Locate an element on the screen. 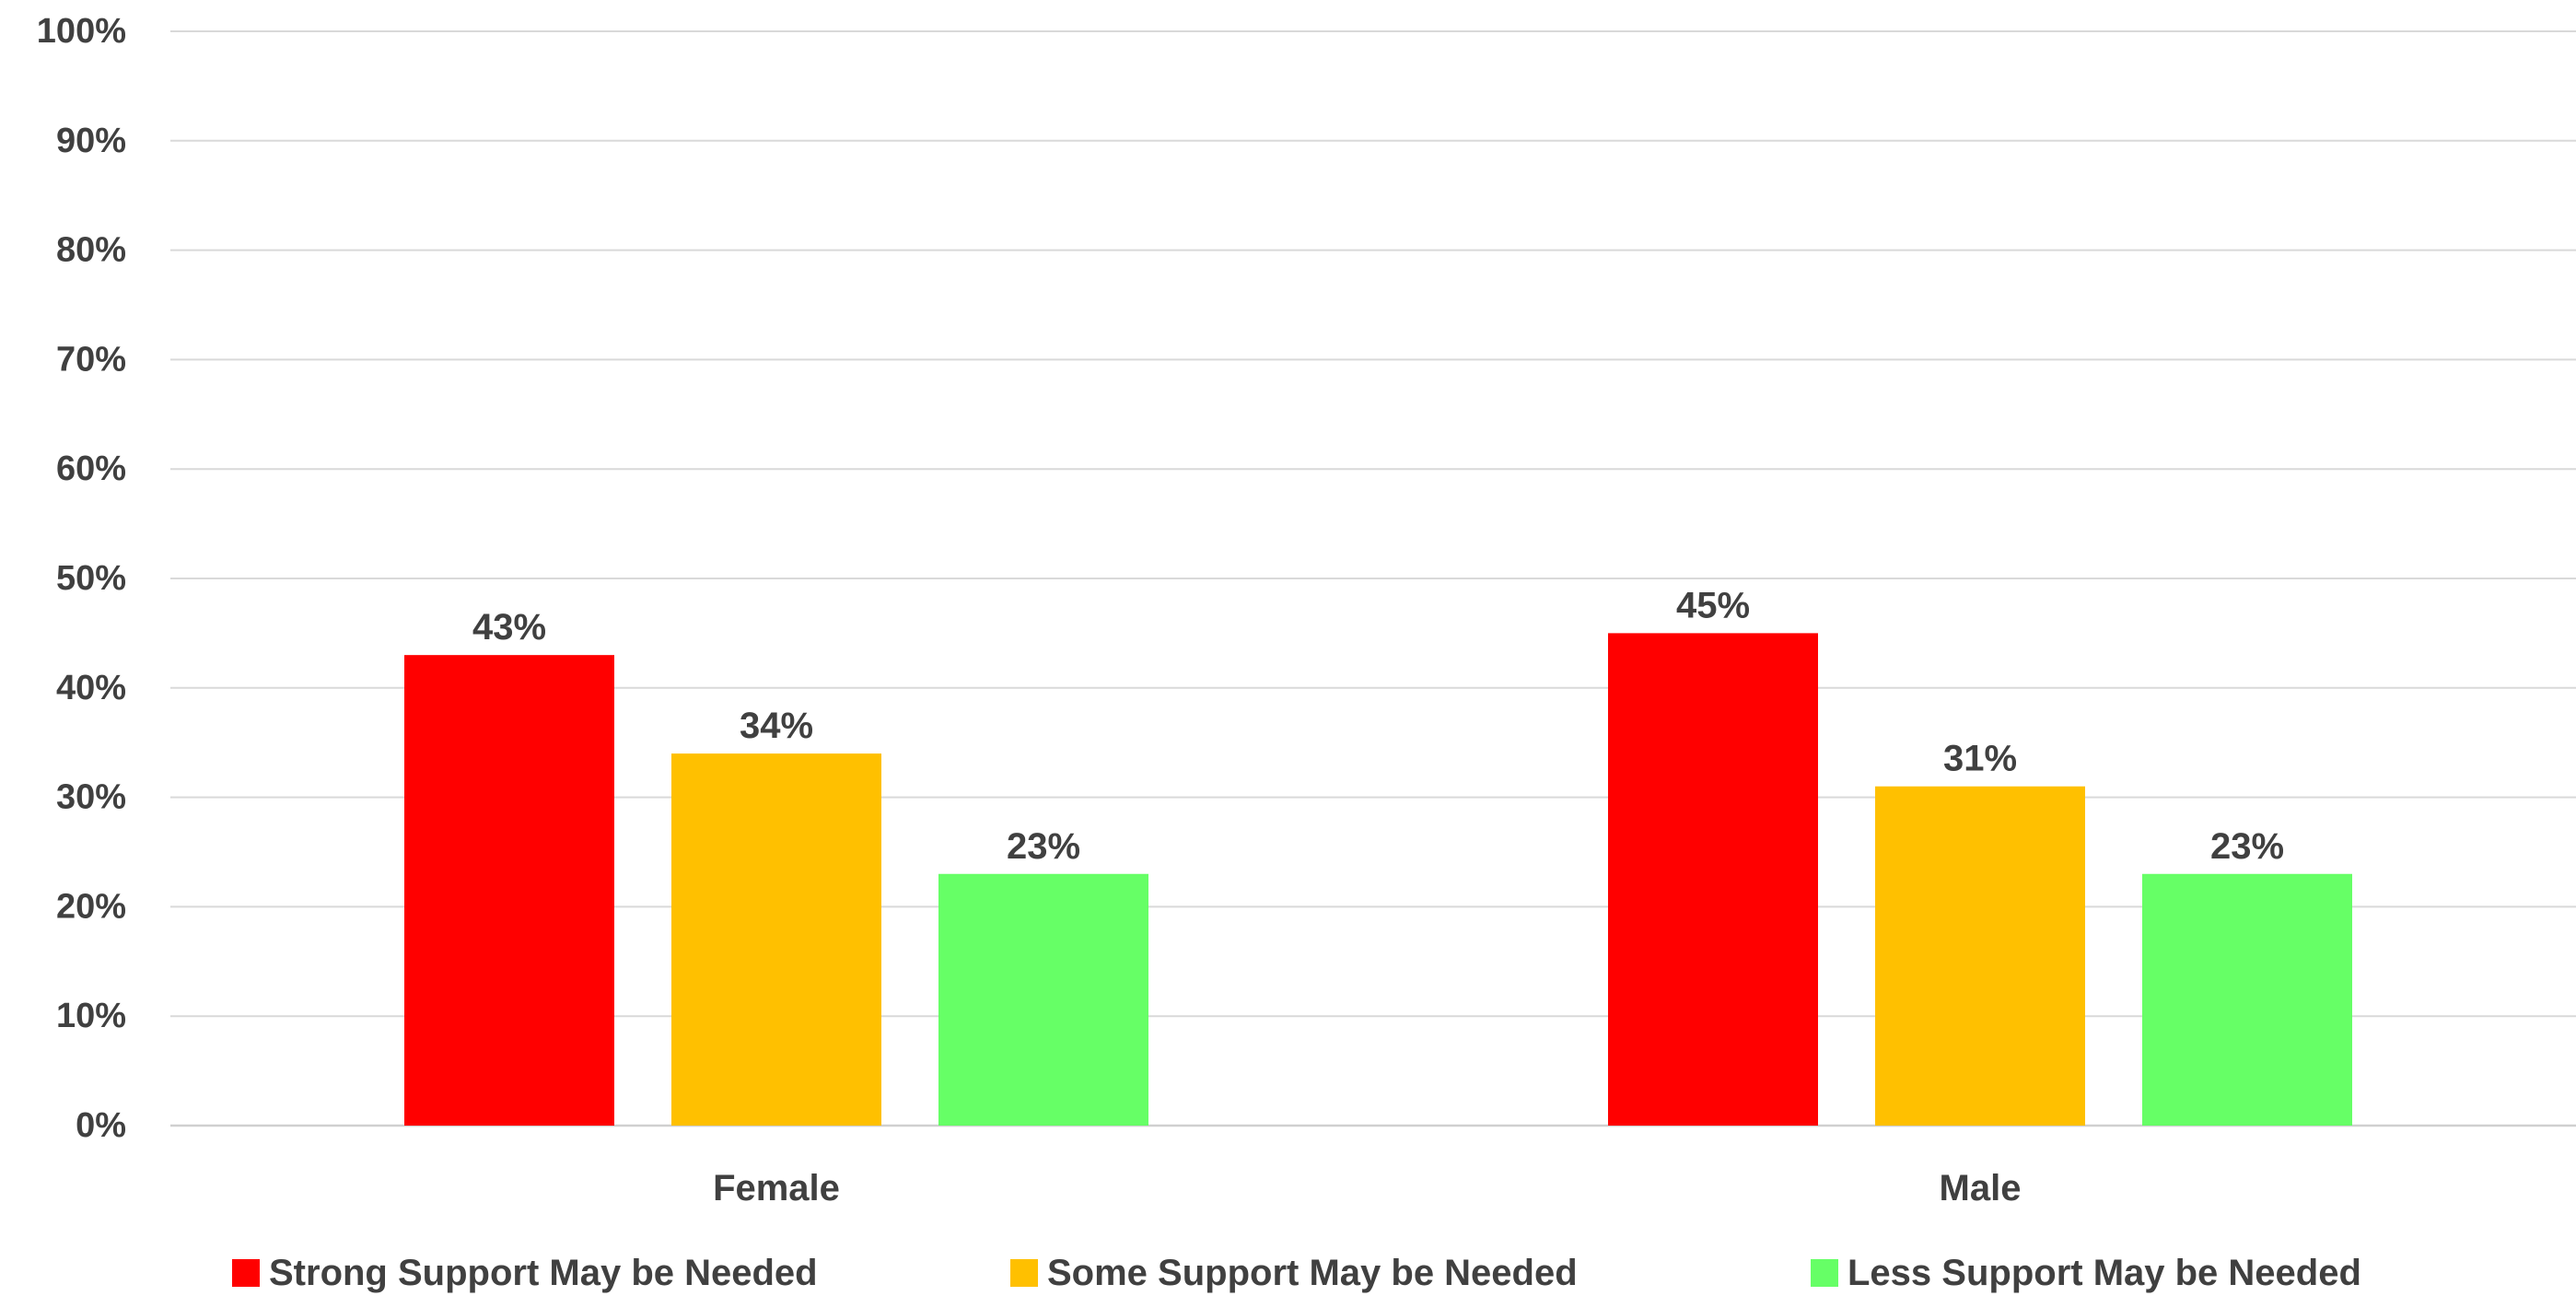 Image resolution: width=2576 pixels, height=1296 pixels. y-tick-label: 10% is located at coordinates (91, 1016).